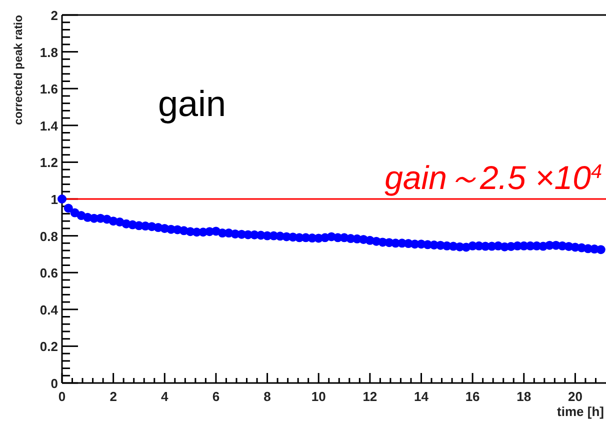 The width and height of the screenshot is (606, 422). Describe the element at coordinates (54, 199) in the screenshot. I see `y-tick-label: 1` at that location.